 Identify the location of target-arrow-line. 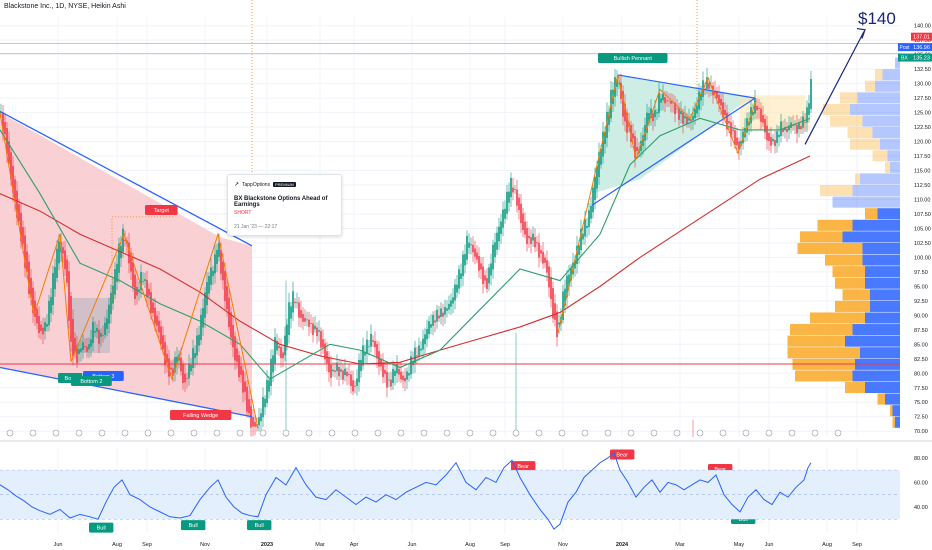
(834, 88).